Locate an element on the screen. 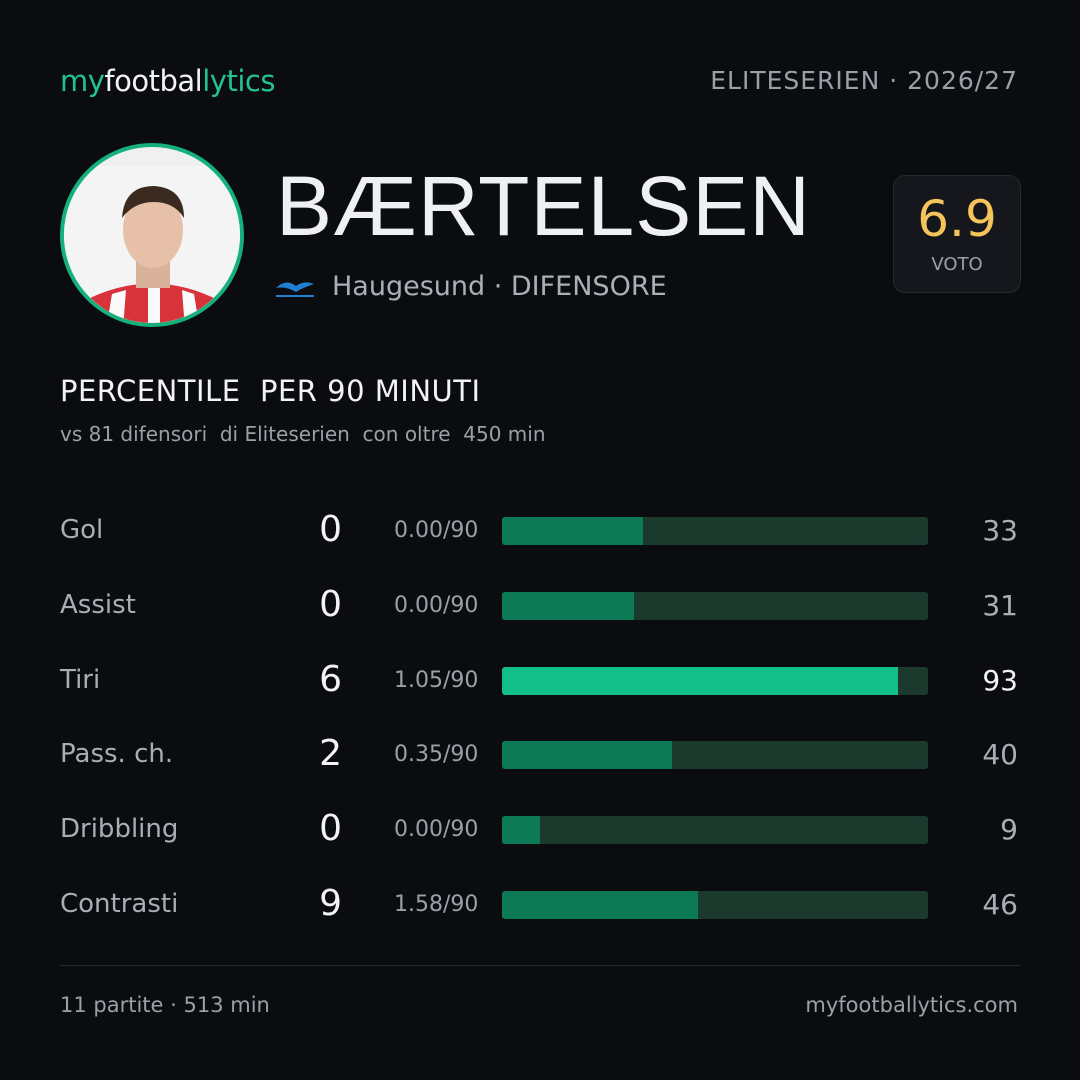 The height and width of the screenshot is (1080, 1080). divider is located at coordinates (540, 965).